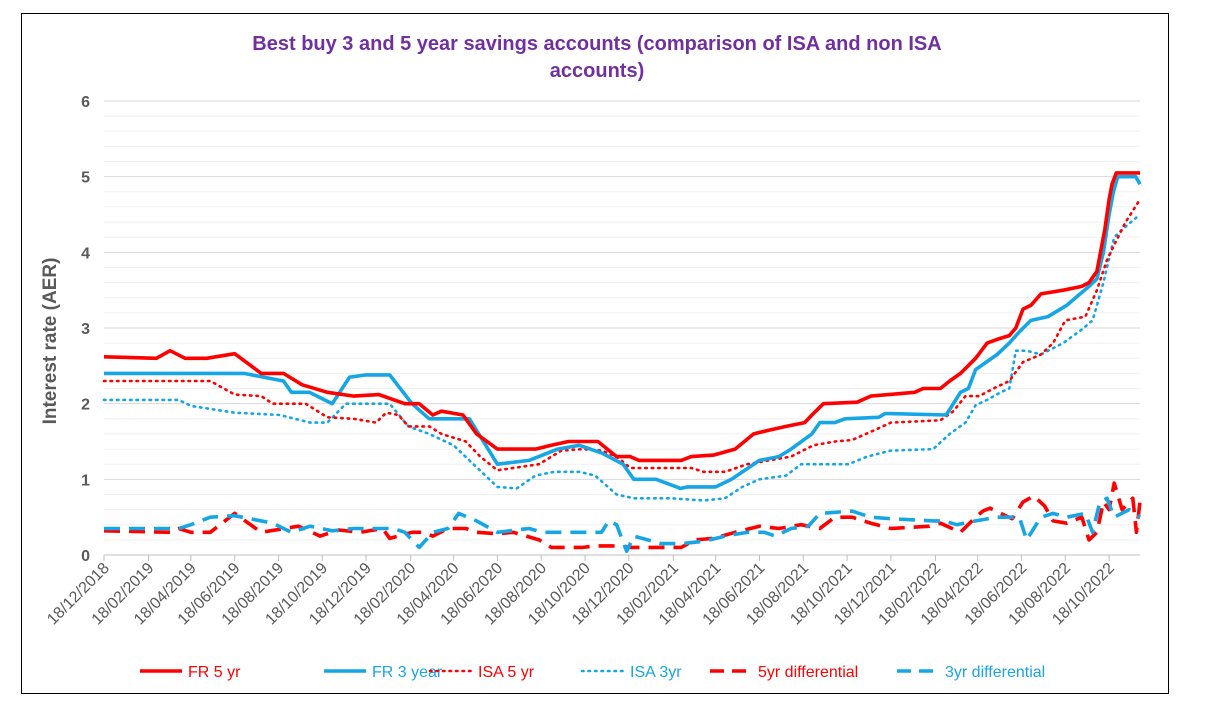 The image size is (1206, 710). Describe the element at coordinates (407, 672) in the screenshot. I see `legend-label: FR 3 year` at that location.